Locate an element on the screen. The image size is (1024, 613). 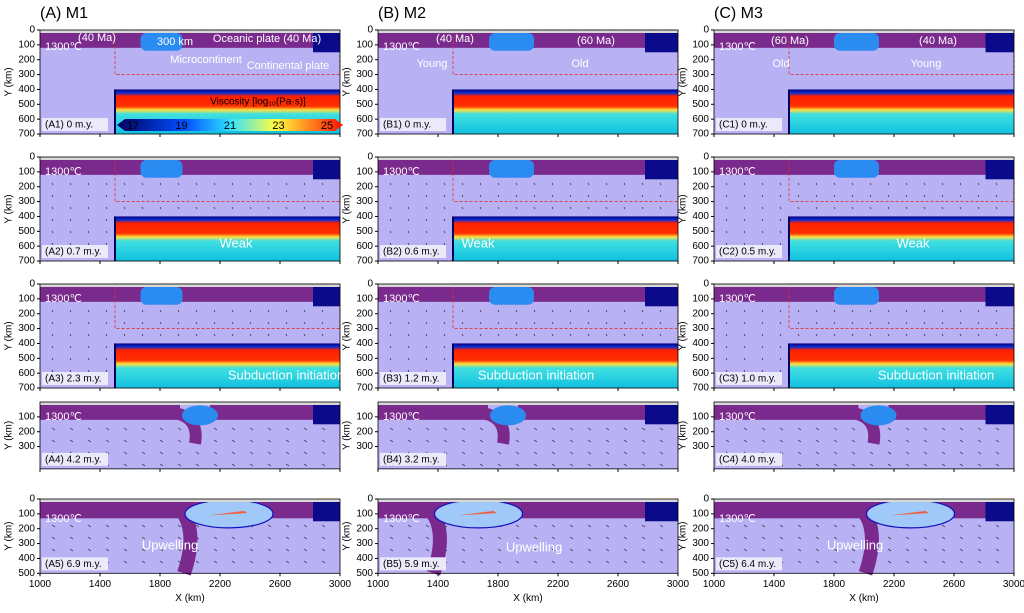
y-tick-label: 300 is located at coordinates (700, 74).